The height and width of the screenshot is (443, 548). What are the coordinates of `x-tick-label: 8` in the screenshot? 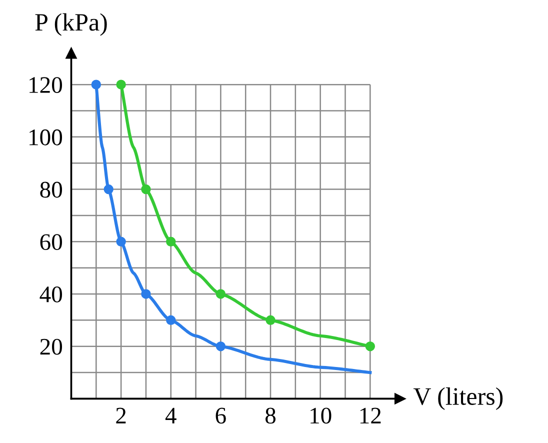 It's located at (271, 416).